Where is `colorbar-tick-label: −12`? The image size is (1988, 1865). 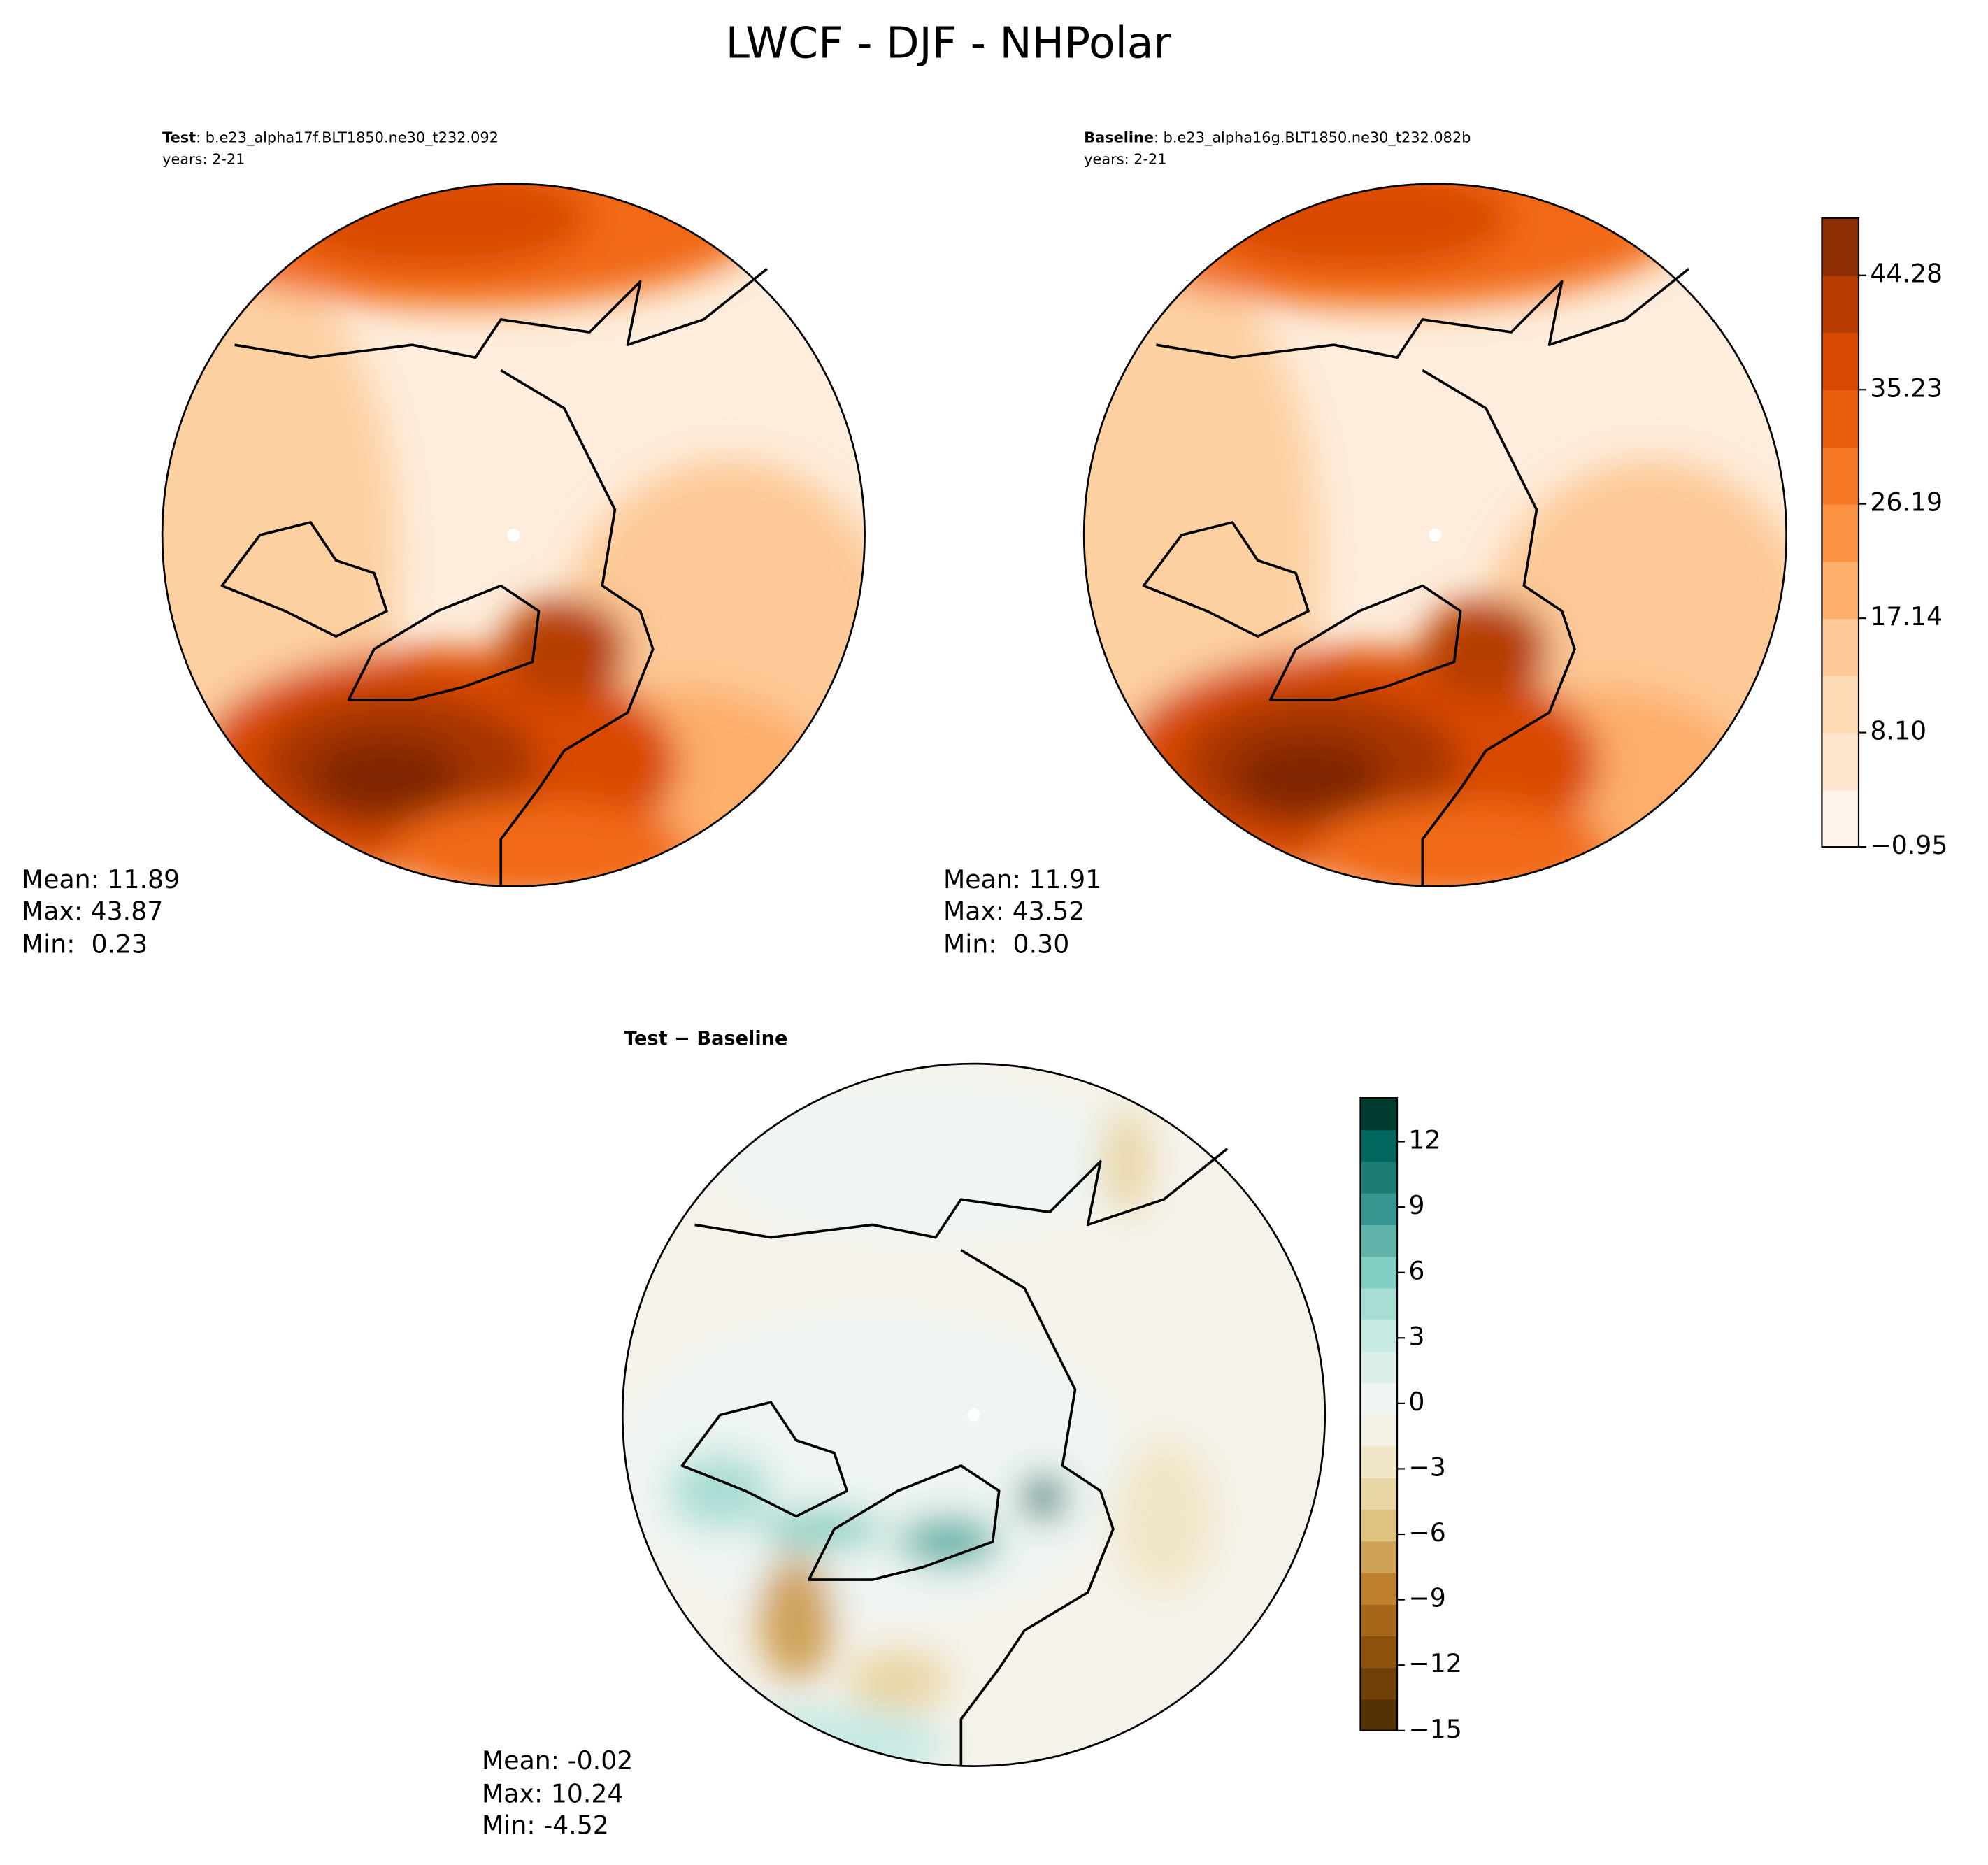
colorbar-tick-label: −12 is located at coordinates (1435, 1663).